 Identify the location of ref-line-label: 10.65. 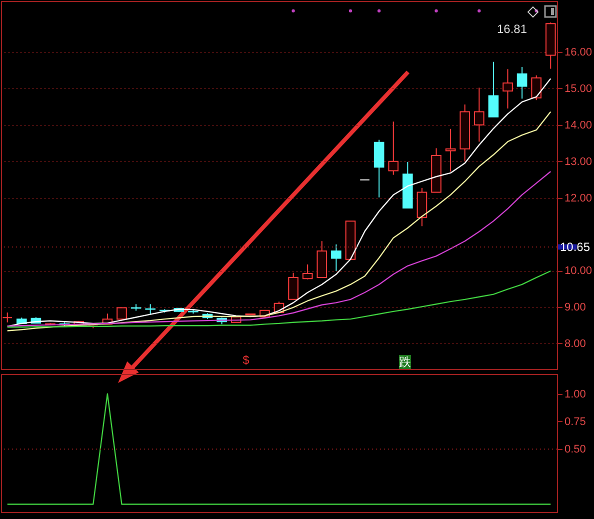
(575, 247).